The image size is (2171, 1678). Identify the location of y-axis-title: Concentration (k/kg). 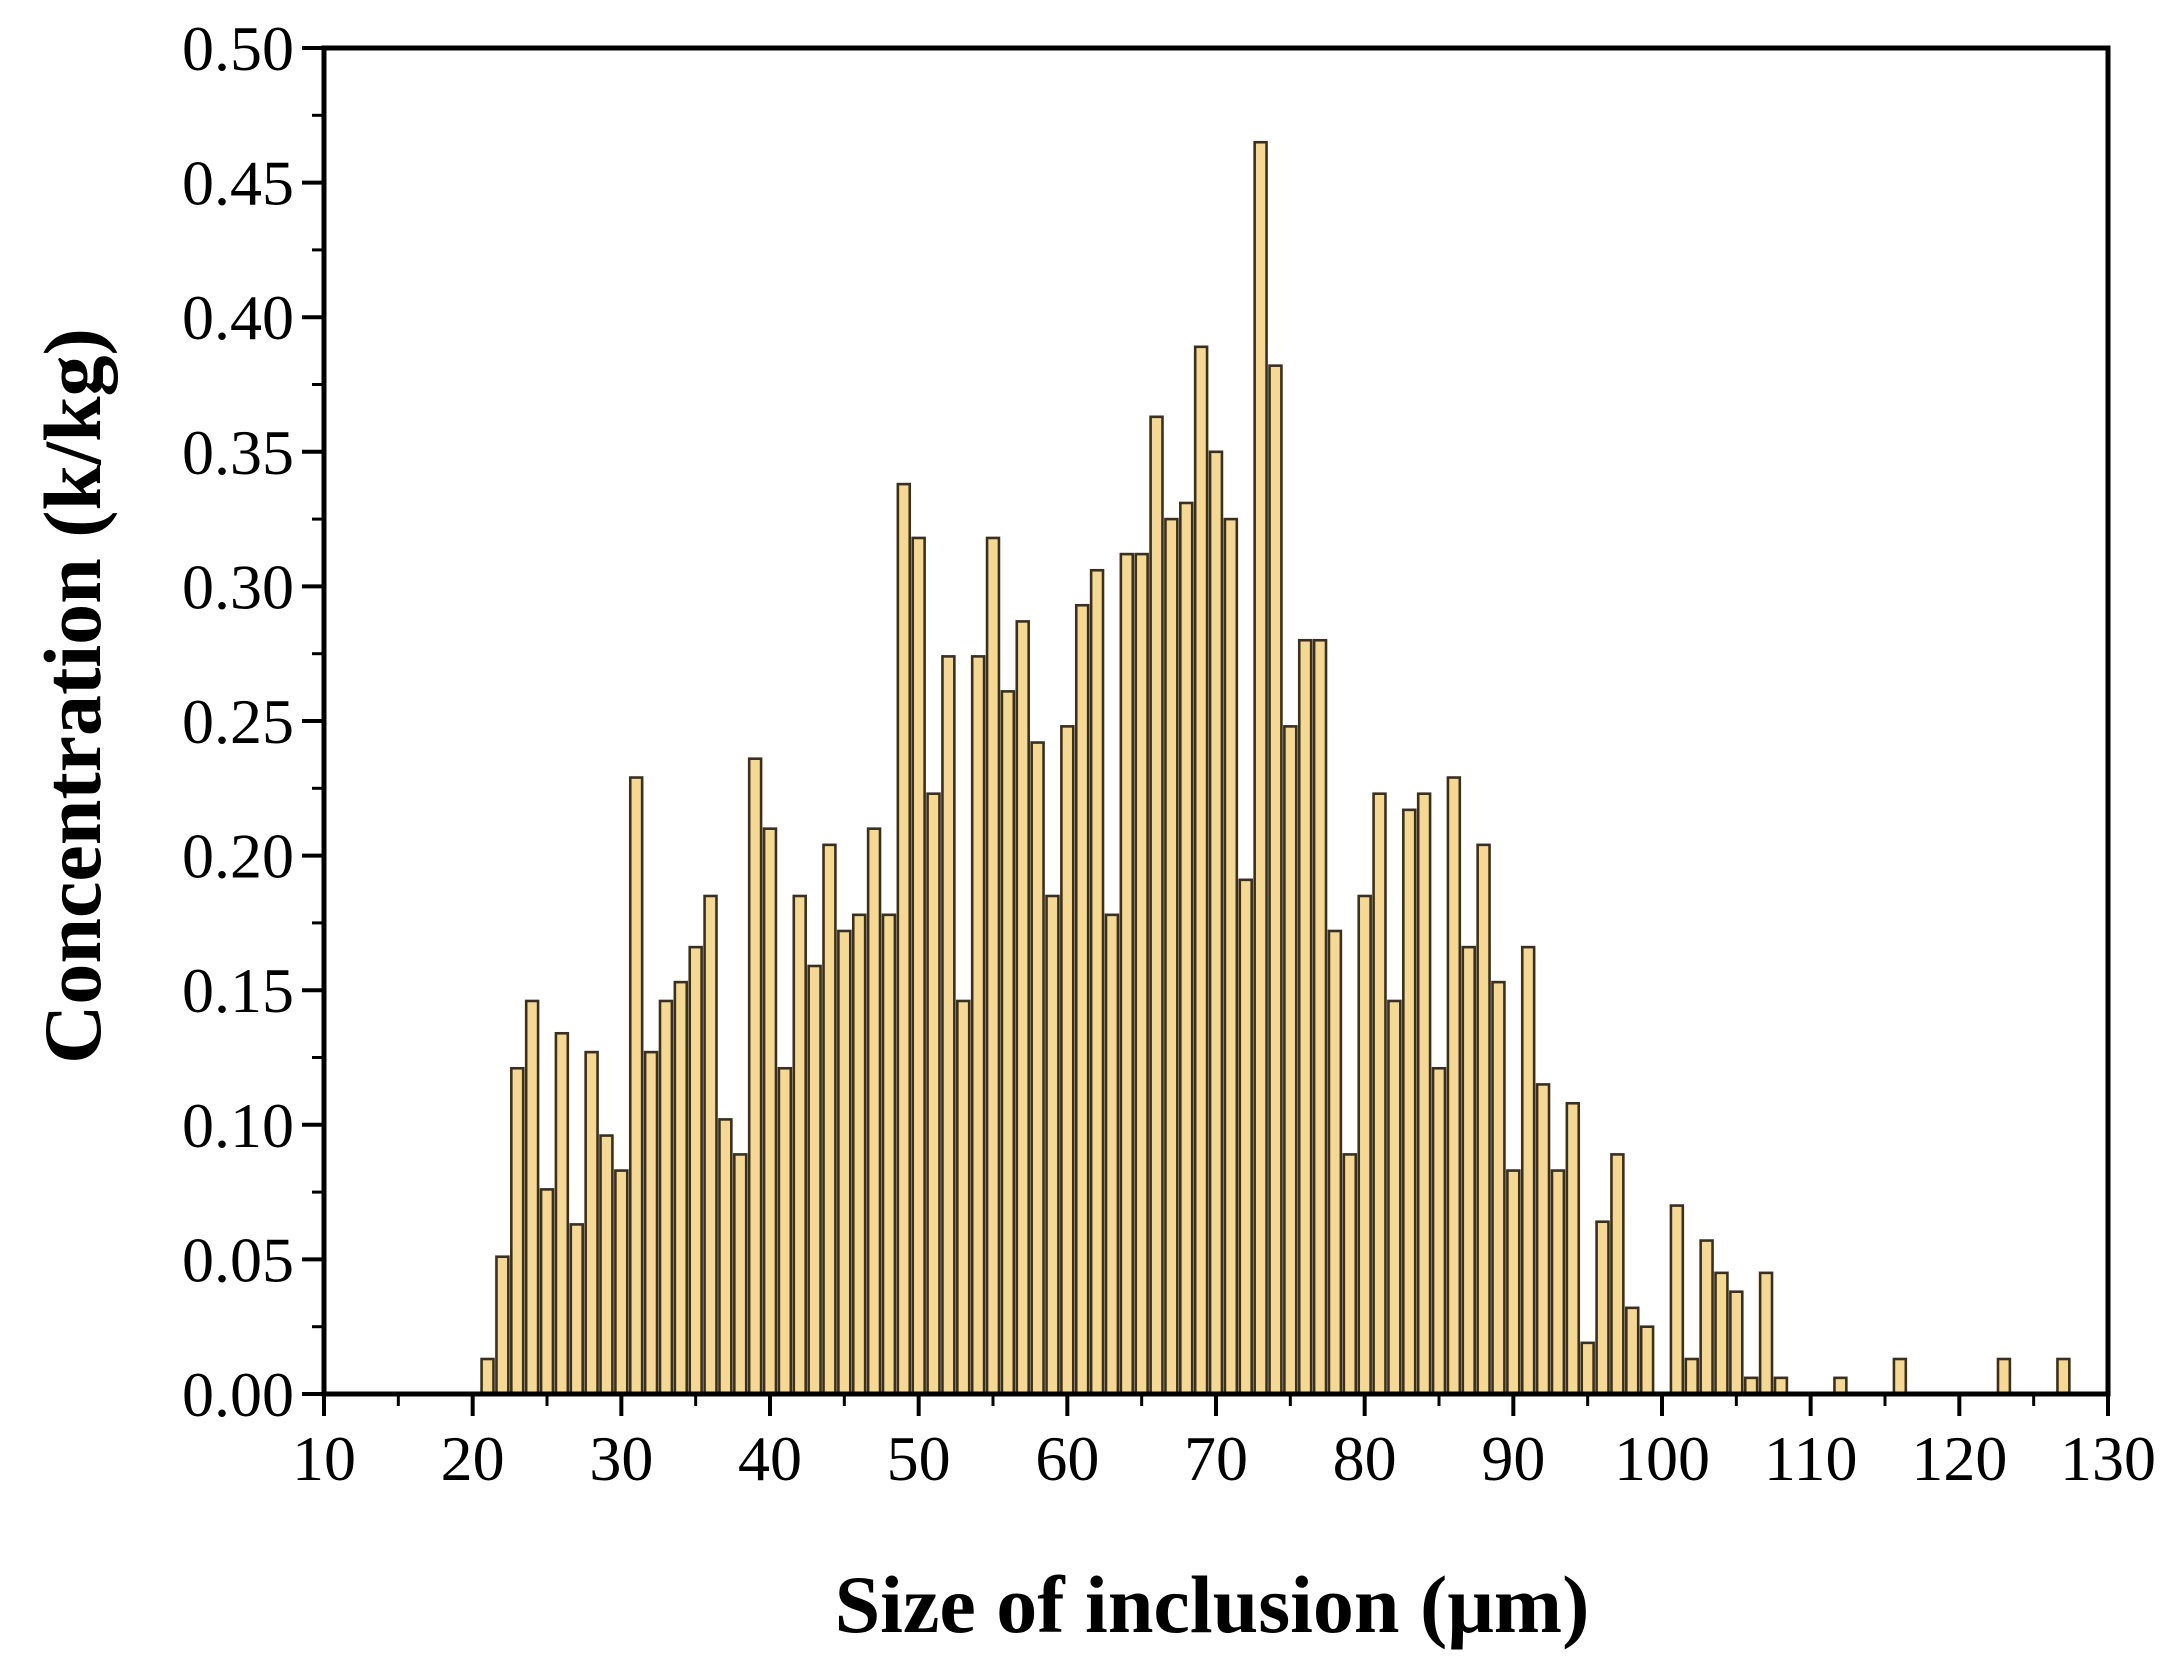
(72, 696).